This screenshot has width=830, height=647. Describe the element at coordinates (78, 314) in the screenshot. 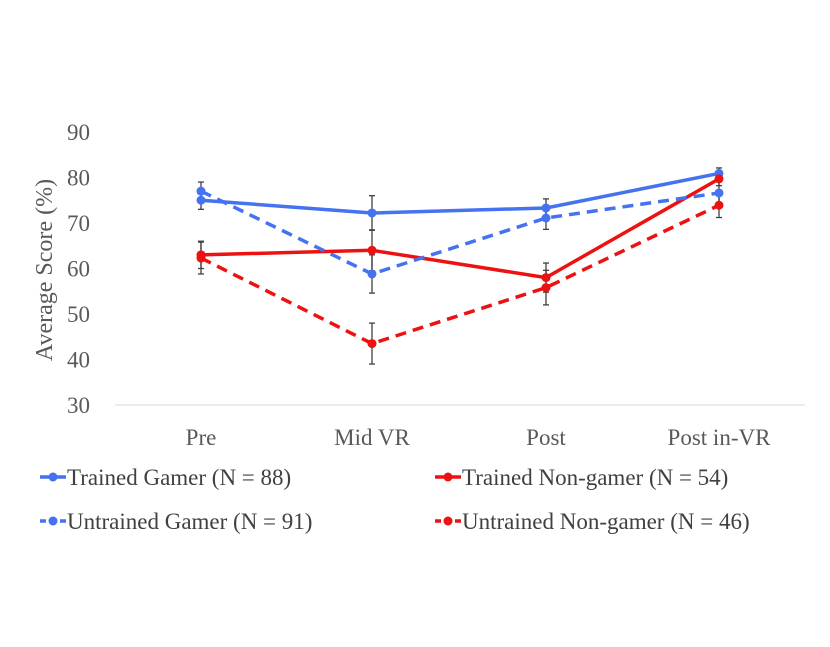

I see `y-tick-label: 50` at that location.